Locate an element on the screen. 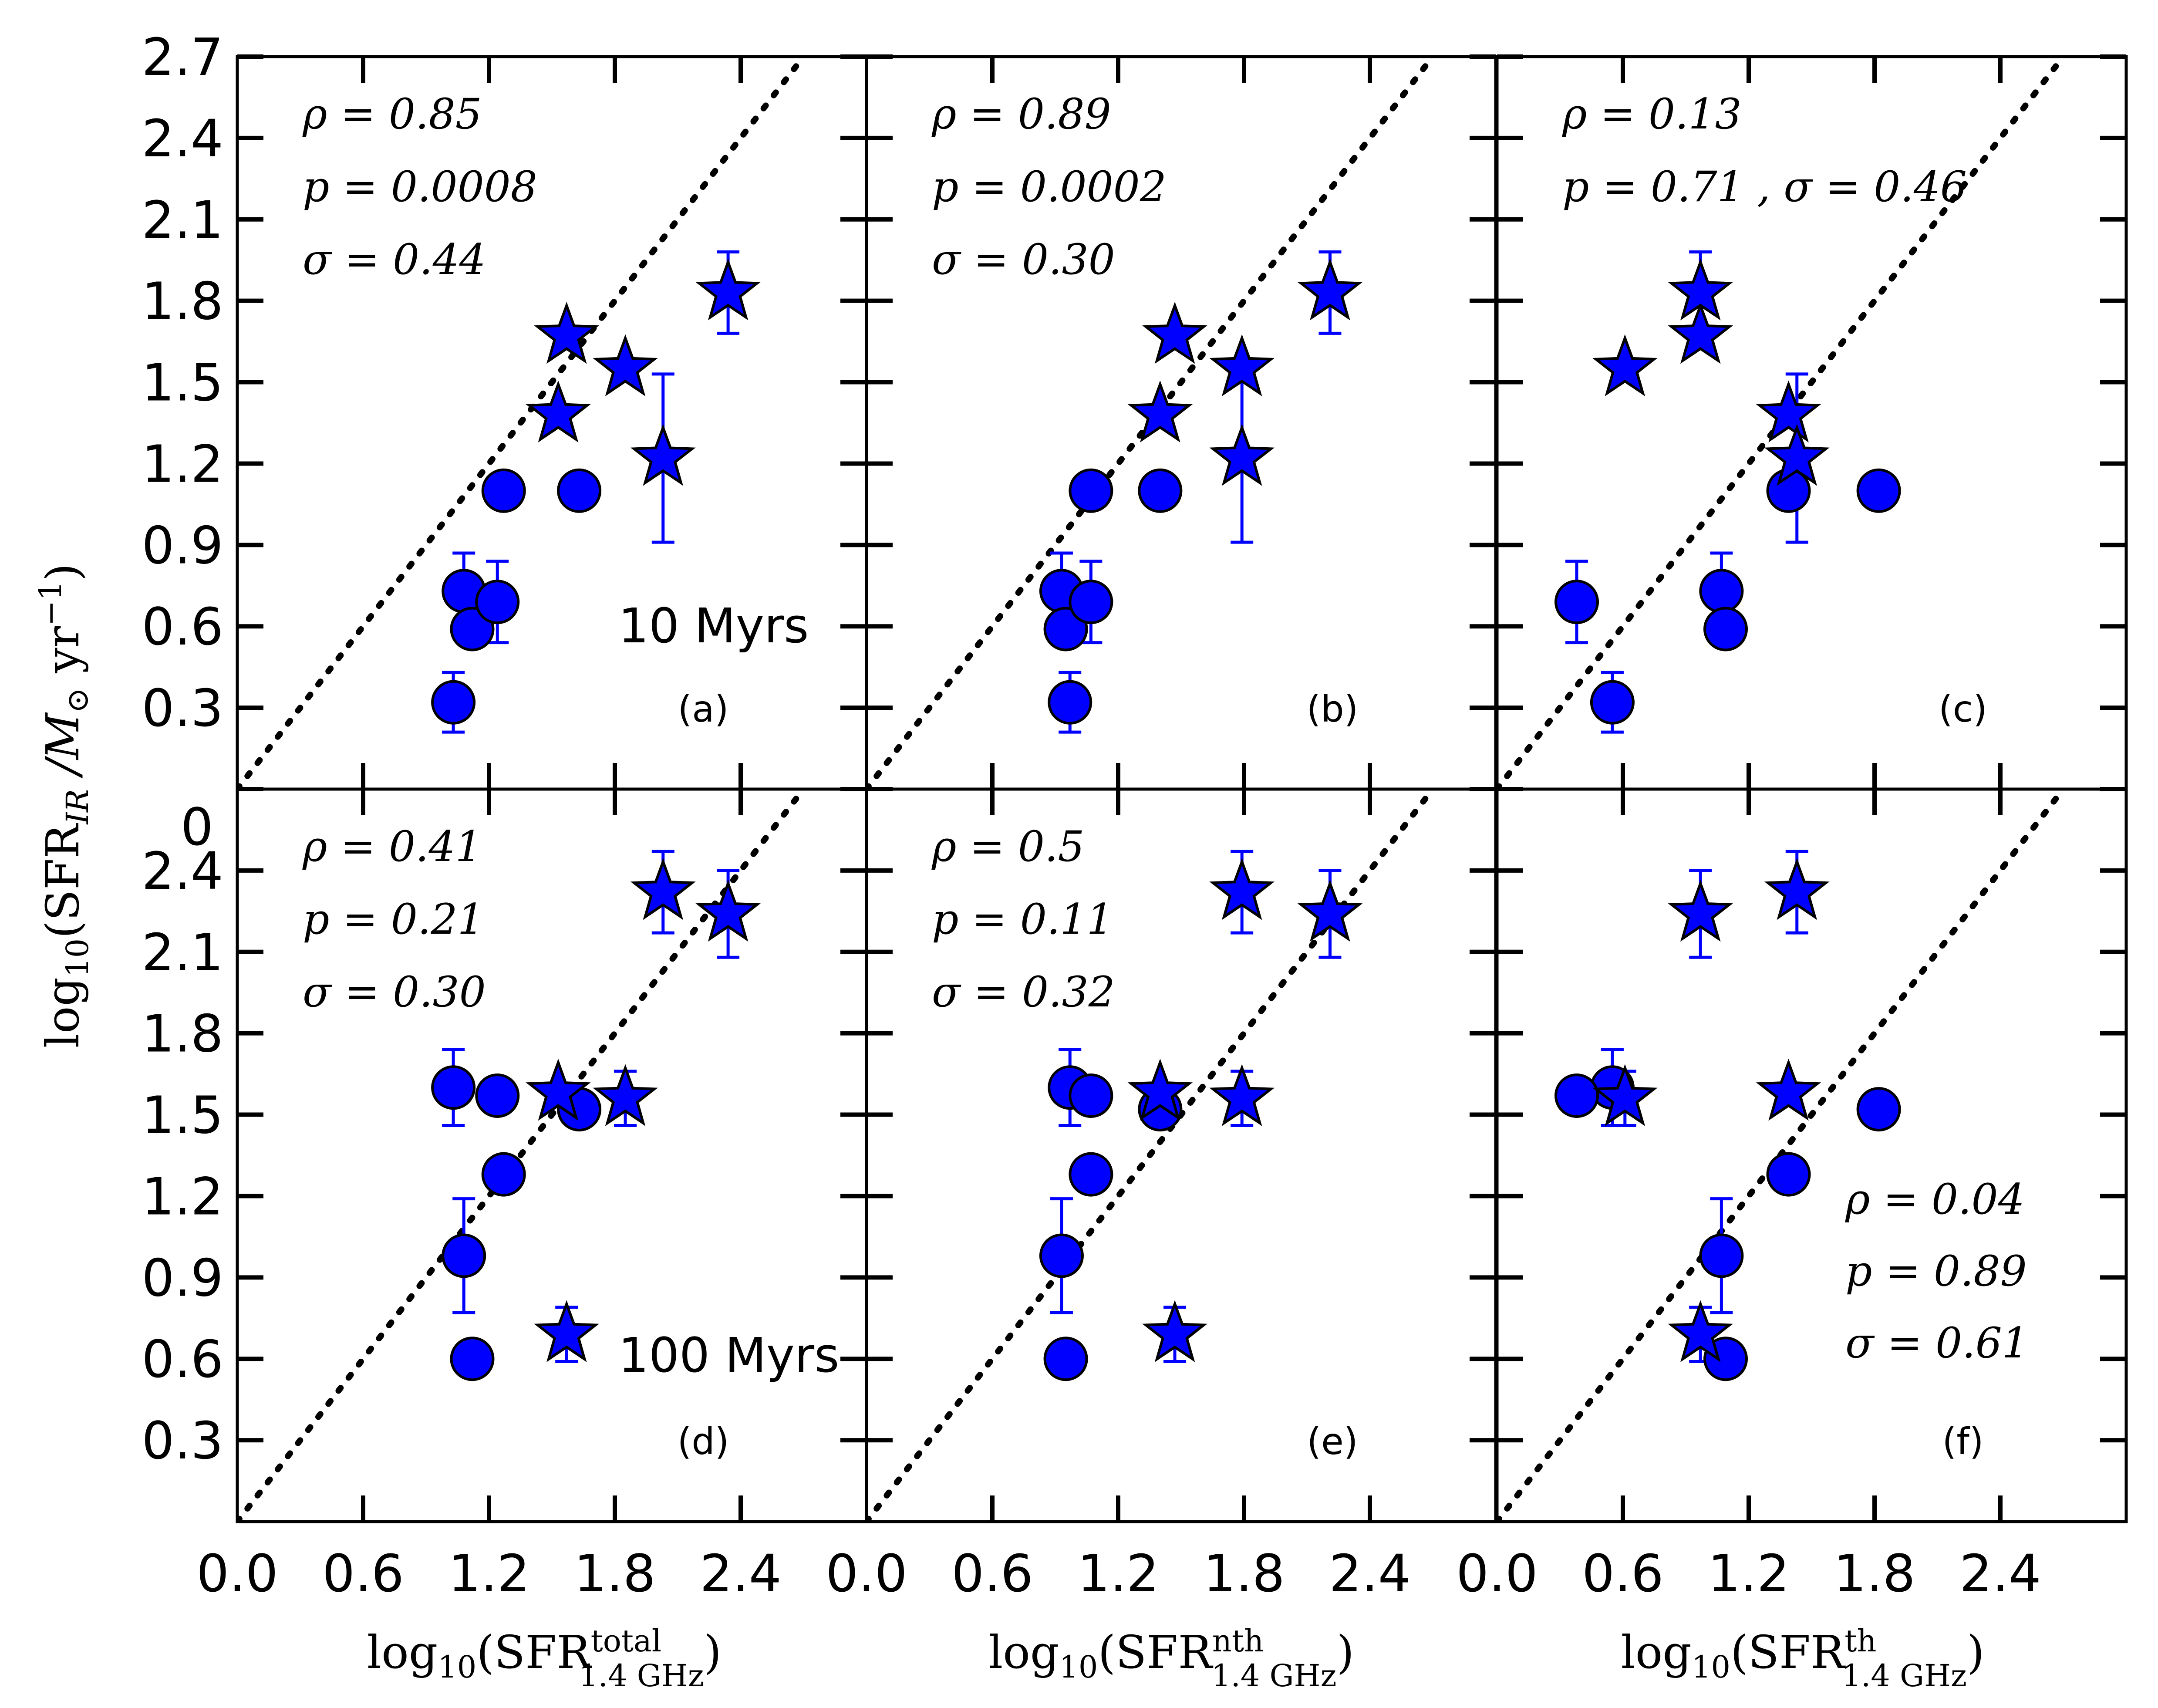  y-tick-label: 0.9 is located at coordinates (182, 545).